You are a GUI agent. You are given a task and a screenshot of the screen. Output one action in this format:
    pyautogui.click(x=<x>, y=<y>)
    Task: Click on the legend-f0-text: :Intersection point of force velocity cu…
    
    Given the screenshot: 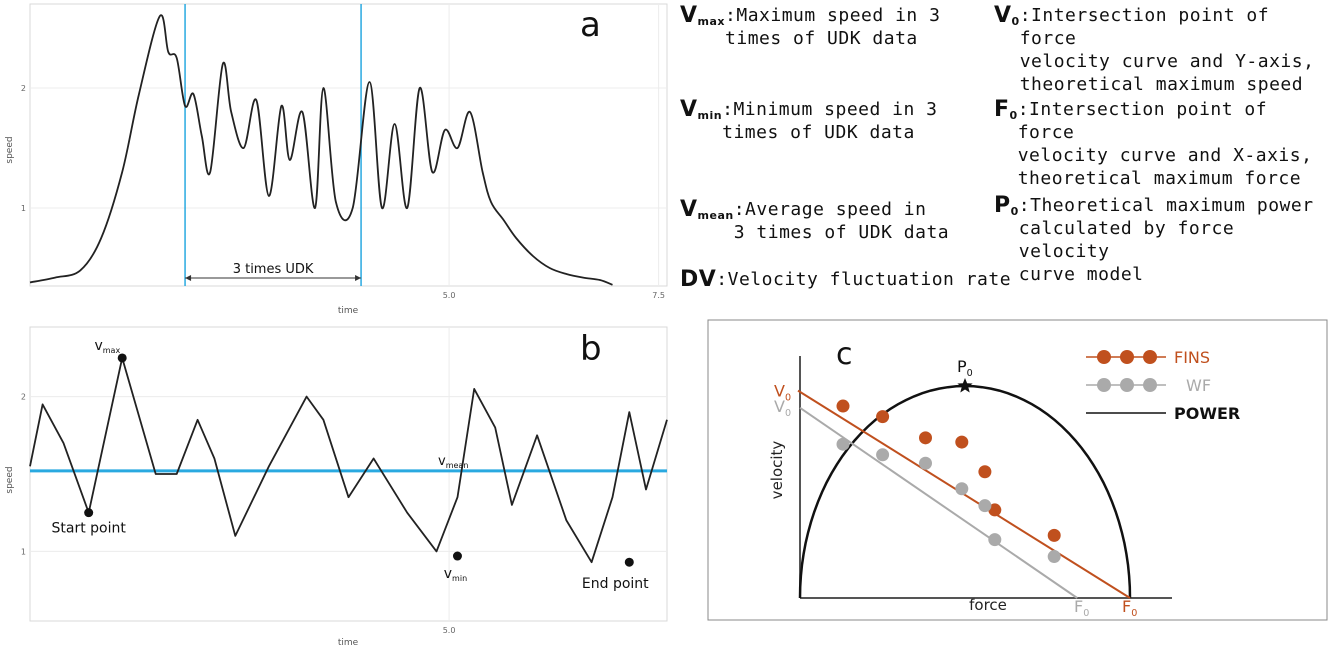 What is the action you would take?
    pyautogui.click(x=1165, y=144)
    